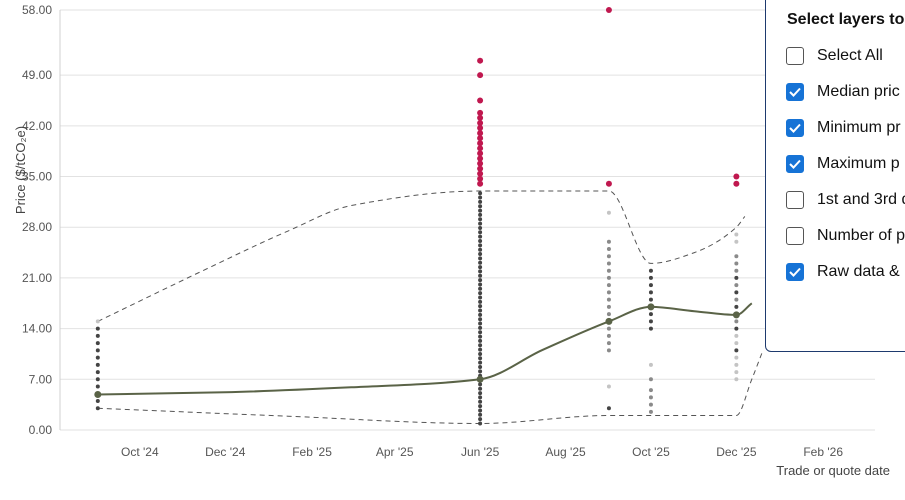 Image resolution: width=905 pixels, height=500 pixels. Describe the element at coordinates (845, 236) in the screenshot. I see `layer-option-5: Number of p` at that location.